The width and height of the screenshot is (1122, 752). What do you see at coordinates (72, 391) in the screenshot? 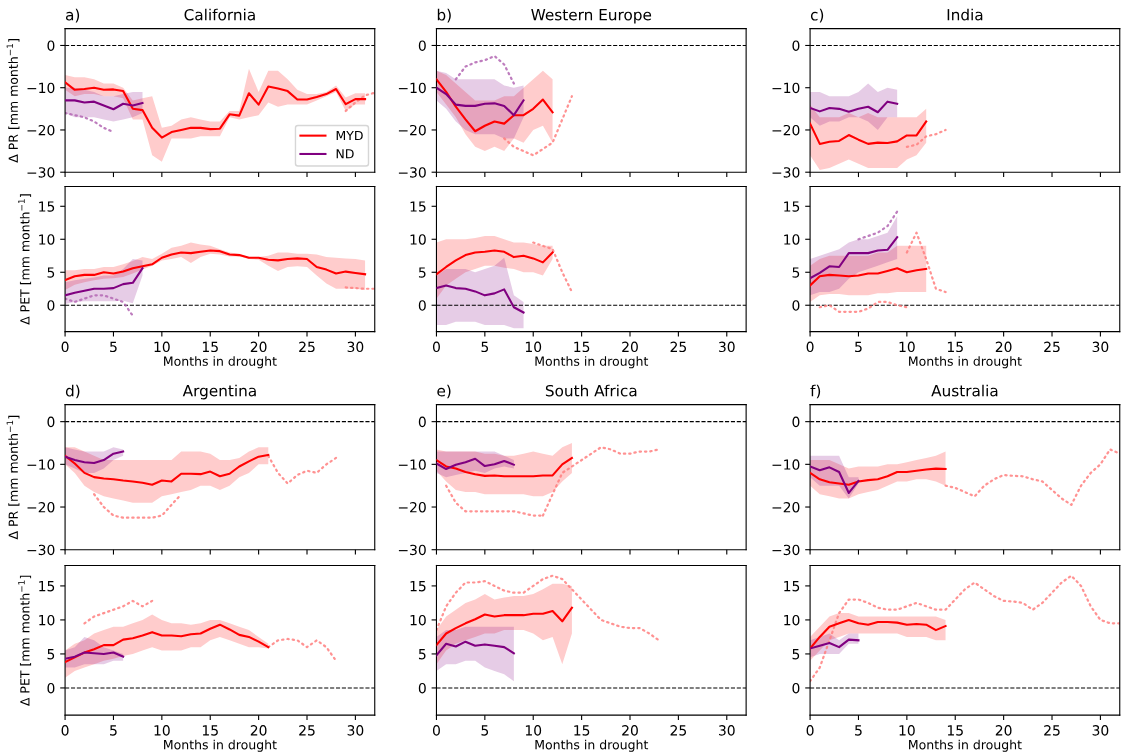
I see `text: d)` at bounding box center [72, 391].